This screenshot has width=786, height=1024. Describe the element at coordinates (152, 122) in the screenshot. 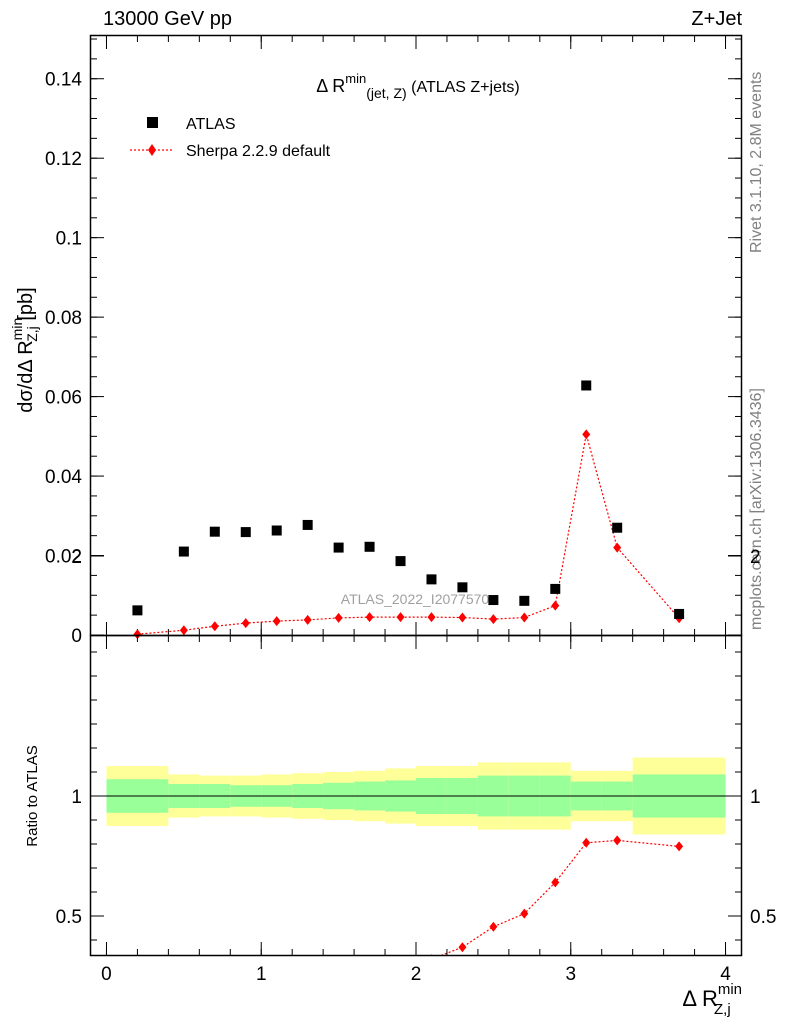

I see `legend-atlas-marker` at that location.